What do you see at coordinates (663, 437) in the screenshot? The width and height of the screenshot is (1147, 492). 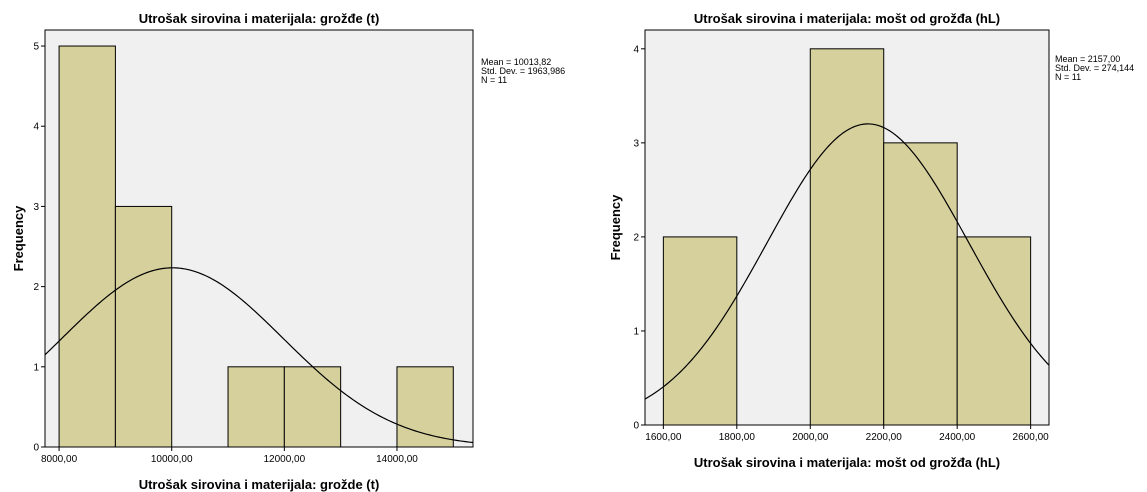 I see `x-tick-label: 1600,00` at bounding box center [663, 437].